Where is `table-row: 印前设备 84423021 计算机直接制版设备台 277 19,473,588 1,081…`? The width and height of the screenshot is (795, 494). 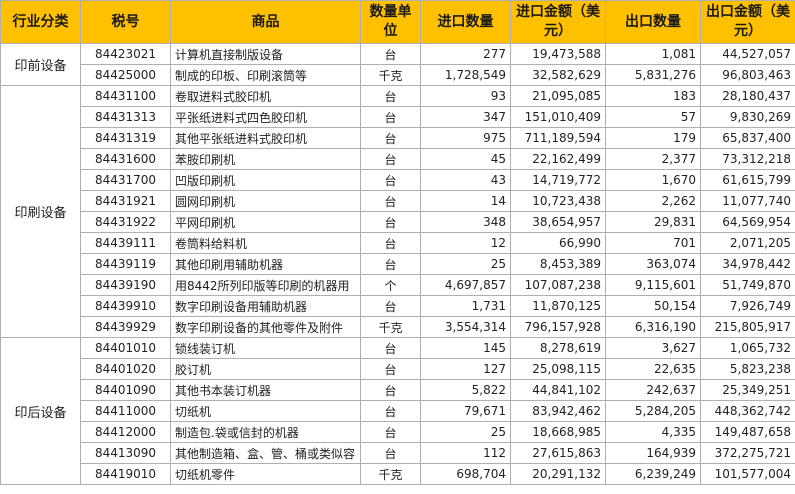
table-row: 印前设备 84423021 计算机直接制版设备台 277 19,473,588 1,081… is located at coordinates (397, 64).